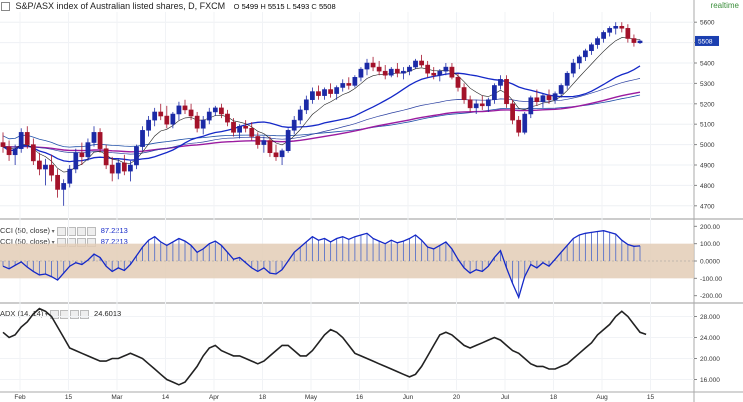 This screenshot has width=743, height=402. I want to click on cci-tick-label: -200.00, so click(711, 296).